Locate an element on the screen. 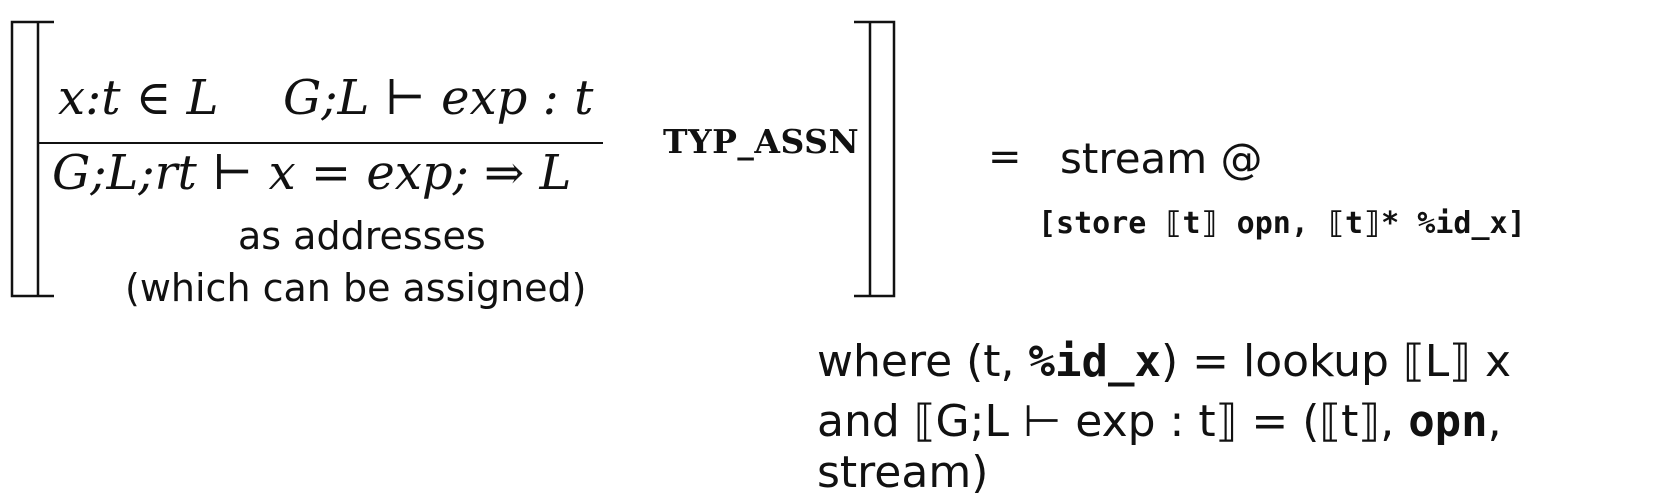  rhs-instruction-list: [store ⟦t⟧ opn, ⟦t⟧* %id_x] is located at coordinates (1282, 223).